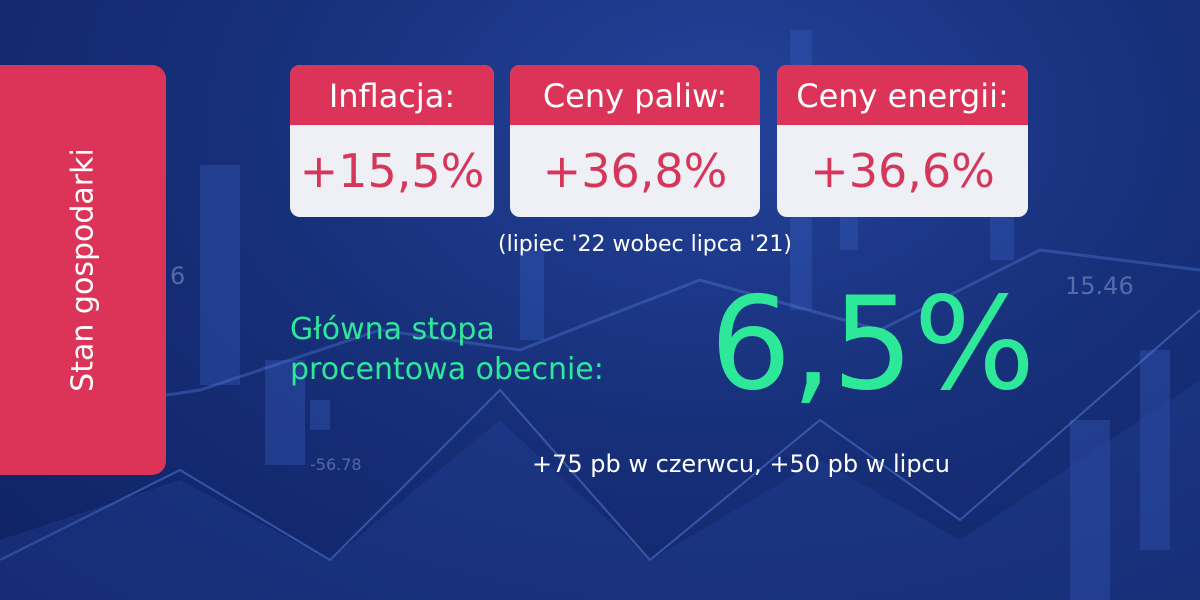 This screenshot has height=600, width=1200. Describe the element at coordinates (635, 171) in the screenshot. I see `card-value: +36,8%` at that location.